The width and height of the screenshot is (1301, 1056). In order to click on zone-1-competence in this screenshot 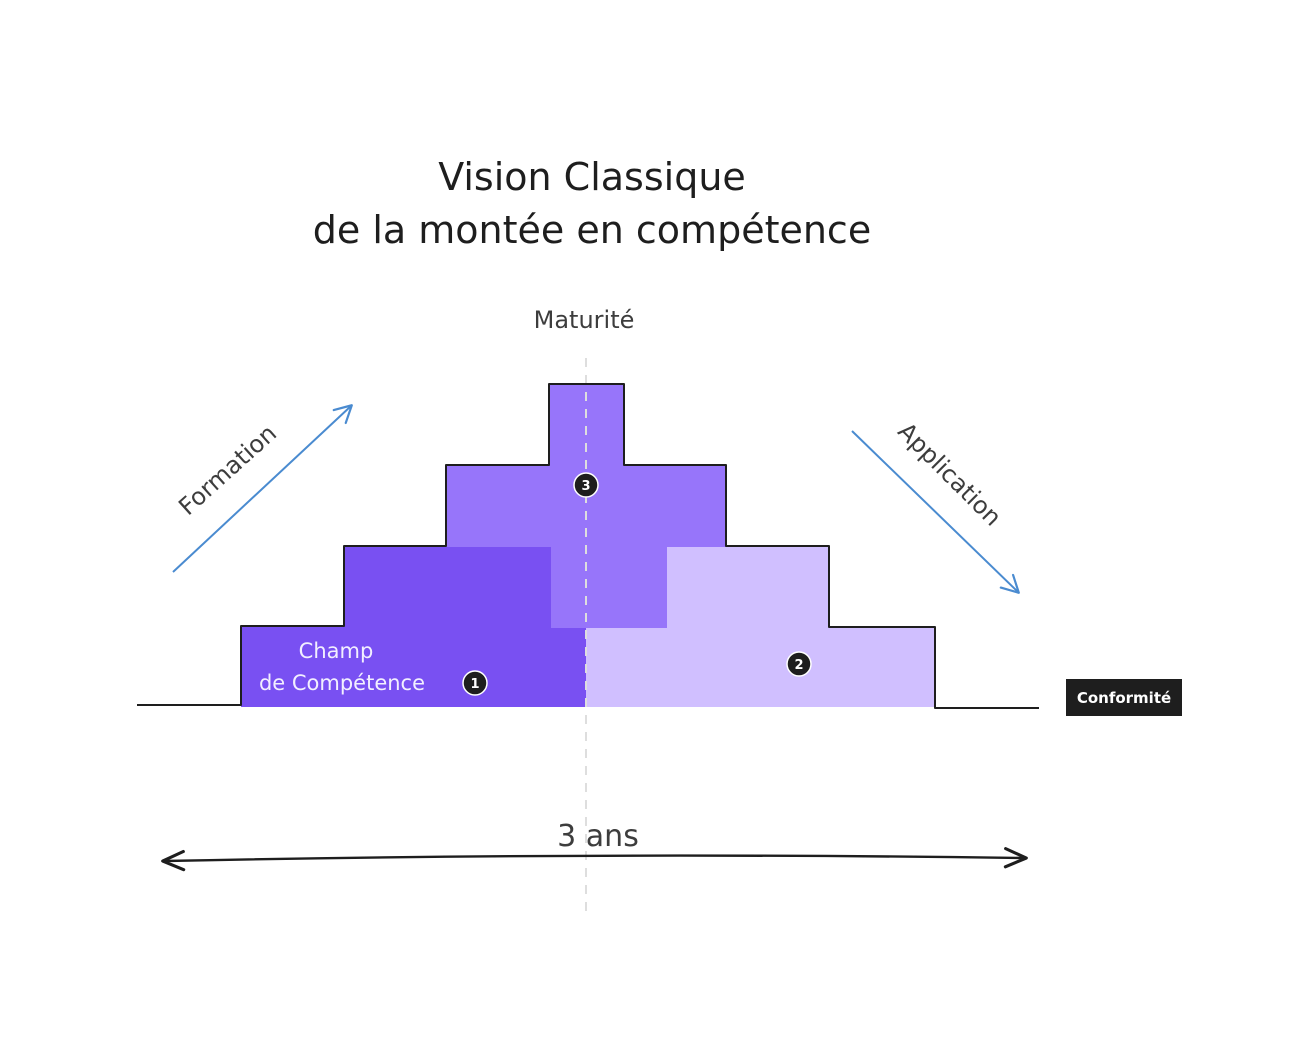, I will do `click(413, 626)`.